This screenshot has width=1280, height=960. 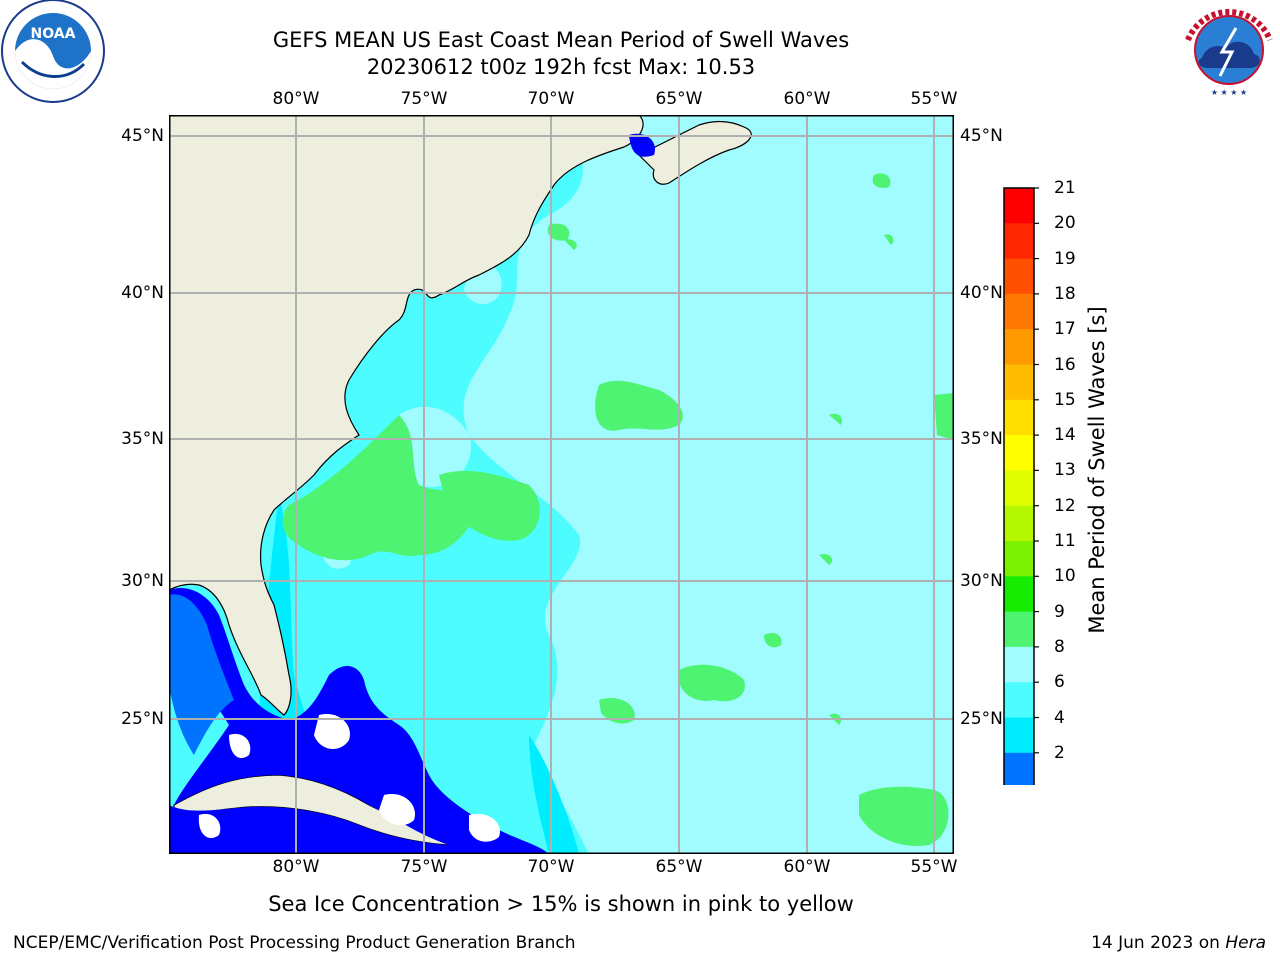 What do you see at coordinates (807, 867) in the screenshot?
I see `lon-tick-bottom: 60°W` at bounding box center [807, 867].